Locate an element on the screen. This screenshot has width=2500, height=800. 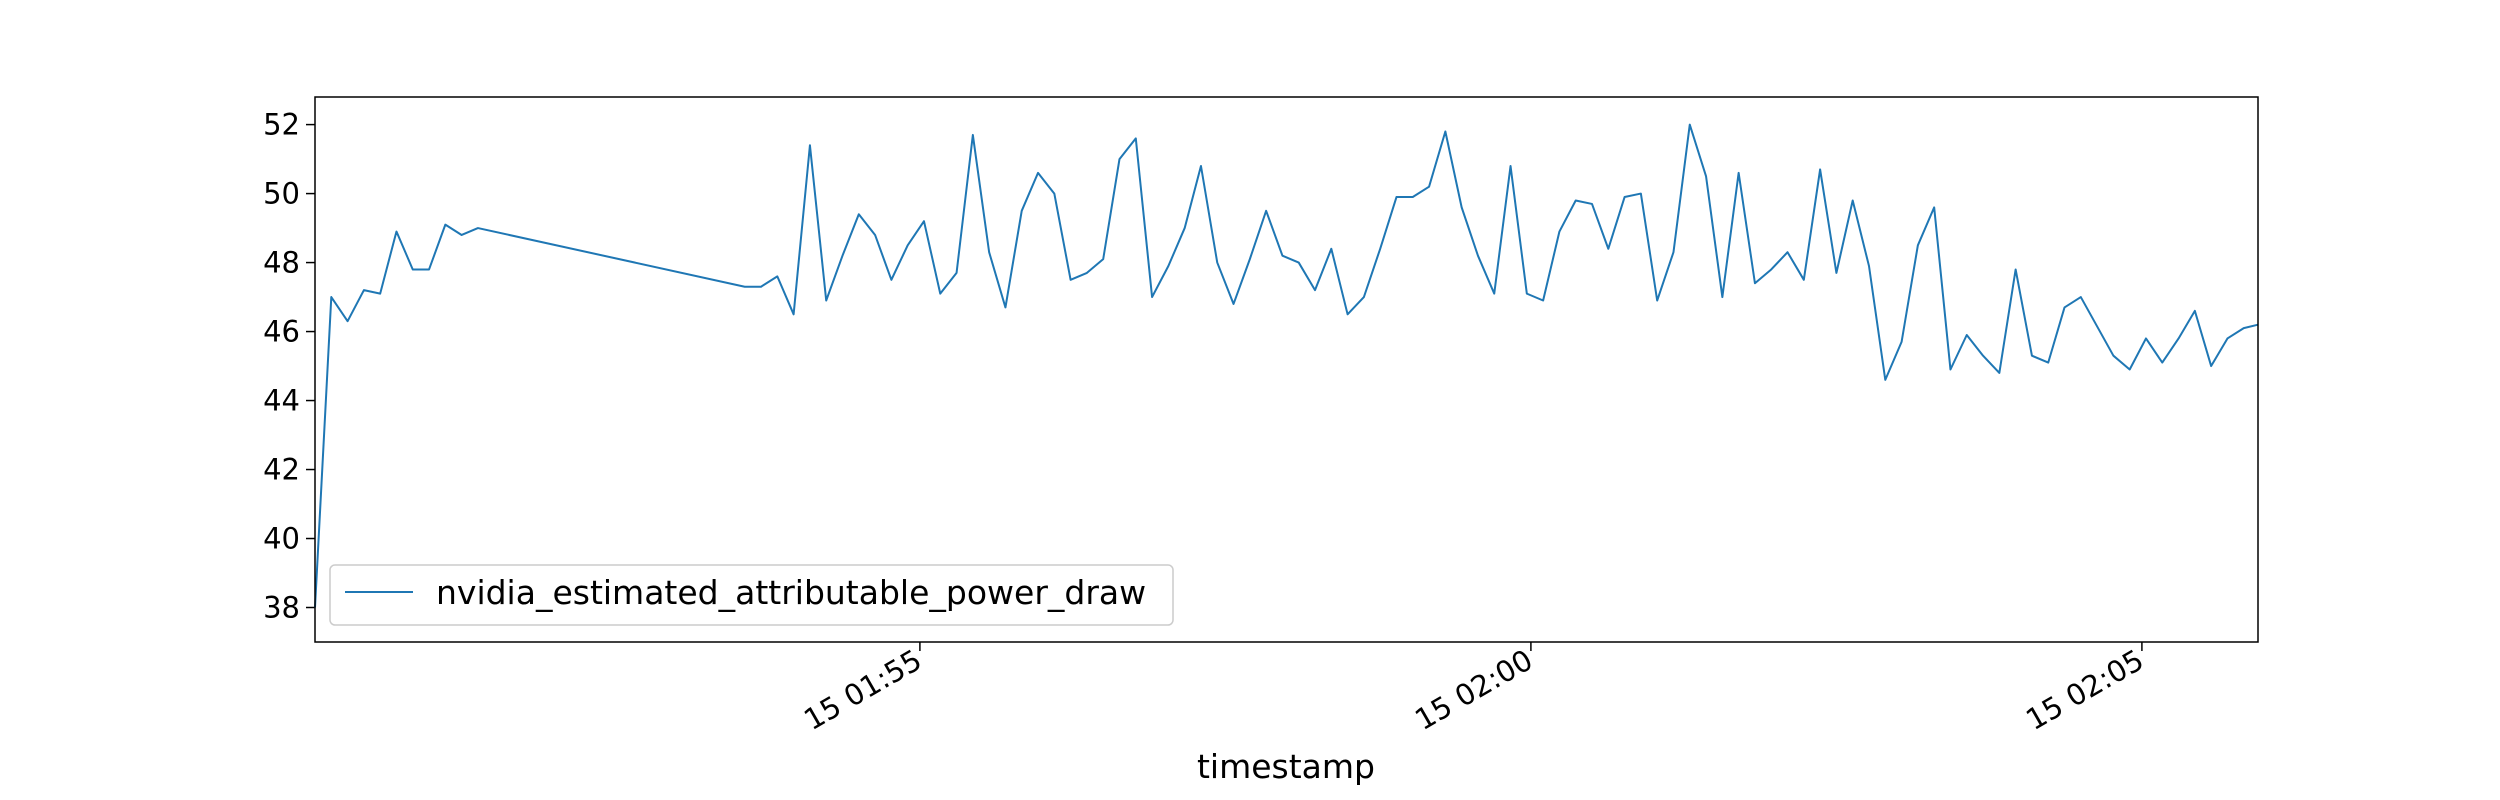
y-tick-label: 44 is located at coordinates (281, 401).